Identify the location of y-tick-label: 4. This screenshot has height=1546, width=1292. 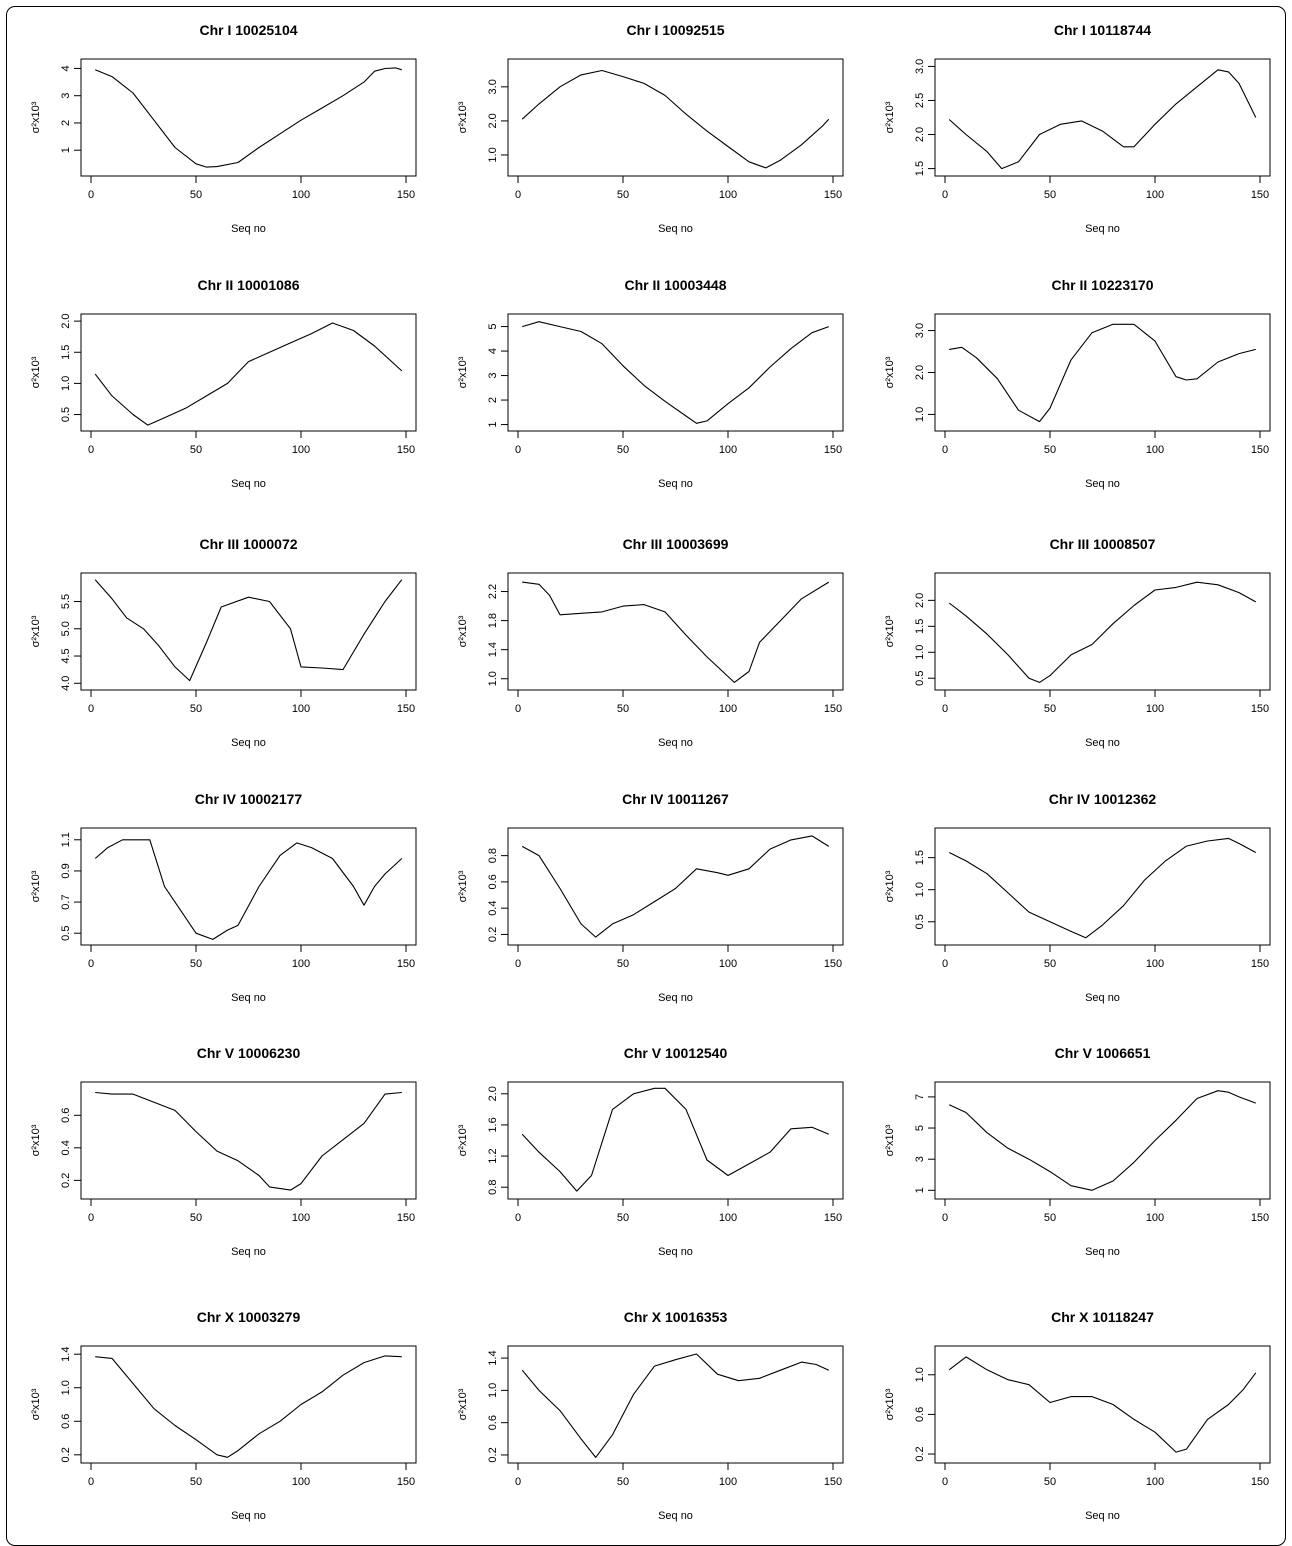
(66, 68).